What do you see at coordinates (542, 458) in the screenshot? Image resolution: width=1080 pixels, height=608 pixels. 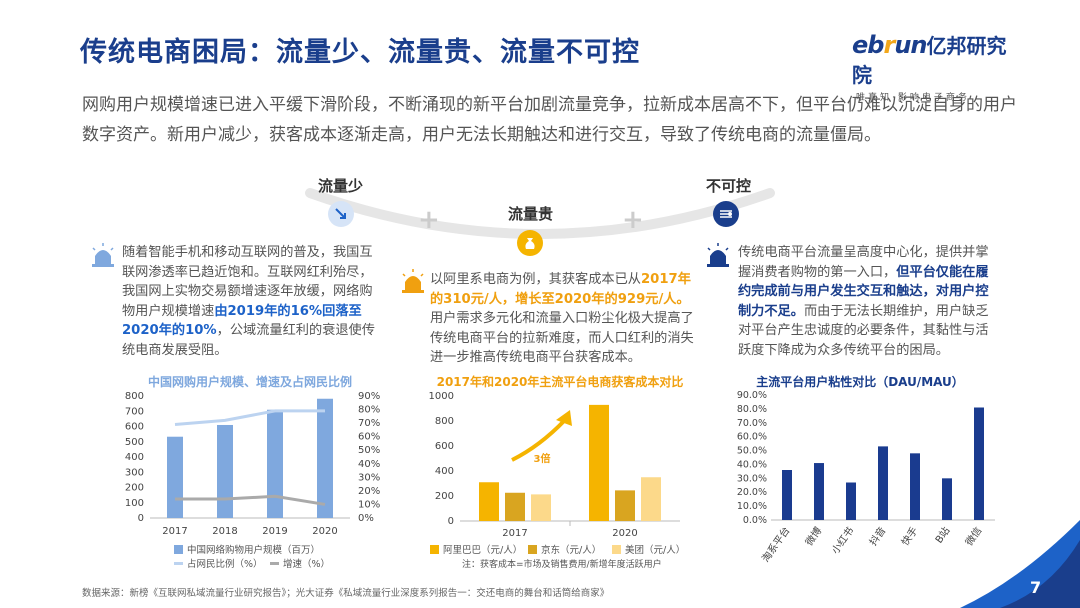 I see `annotation-label: 3倍` at bounding box center [542, 458].